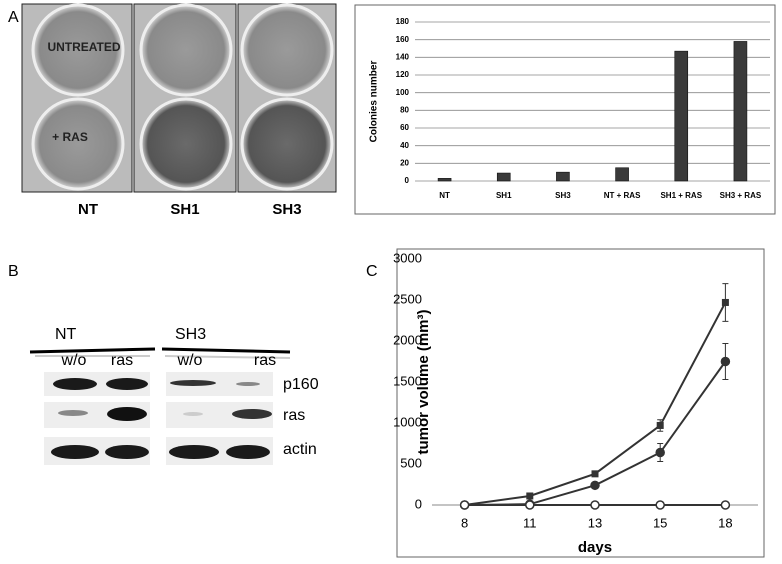 The width and height of the screenshot is (782, 564). What do you see at coordinates (286, 209) in the screenshot?
I see `plate-column-label: SH3` at bounding box center [286, 209].